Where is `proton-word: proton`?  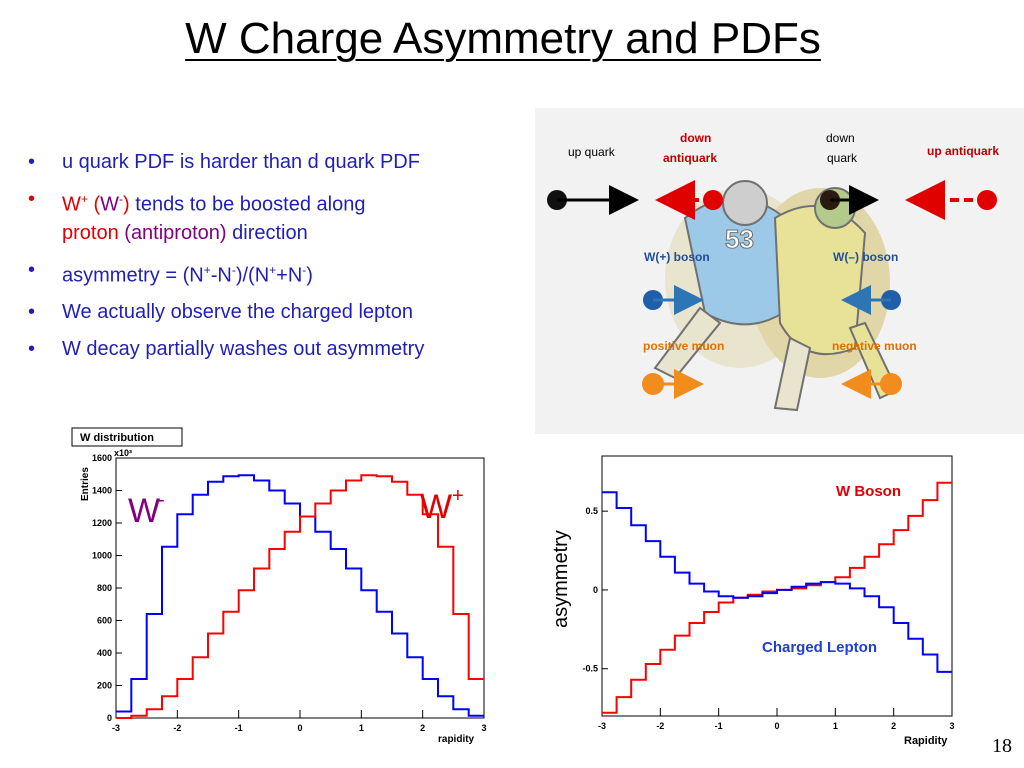
proton-word: proton is located at coordinates (90, 232).